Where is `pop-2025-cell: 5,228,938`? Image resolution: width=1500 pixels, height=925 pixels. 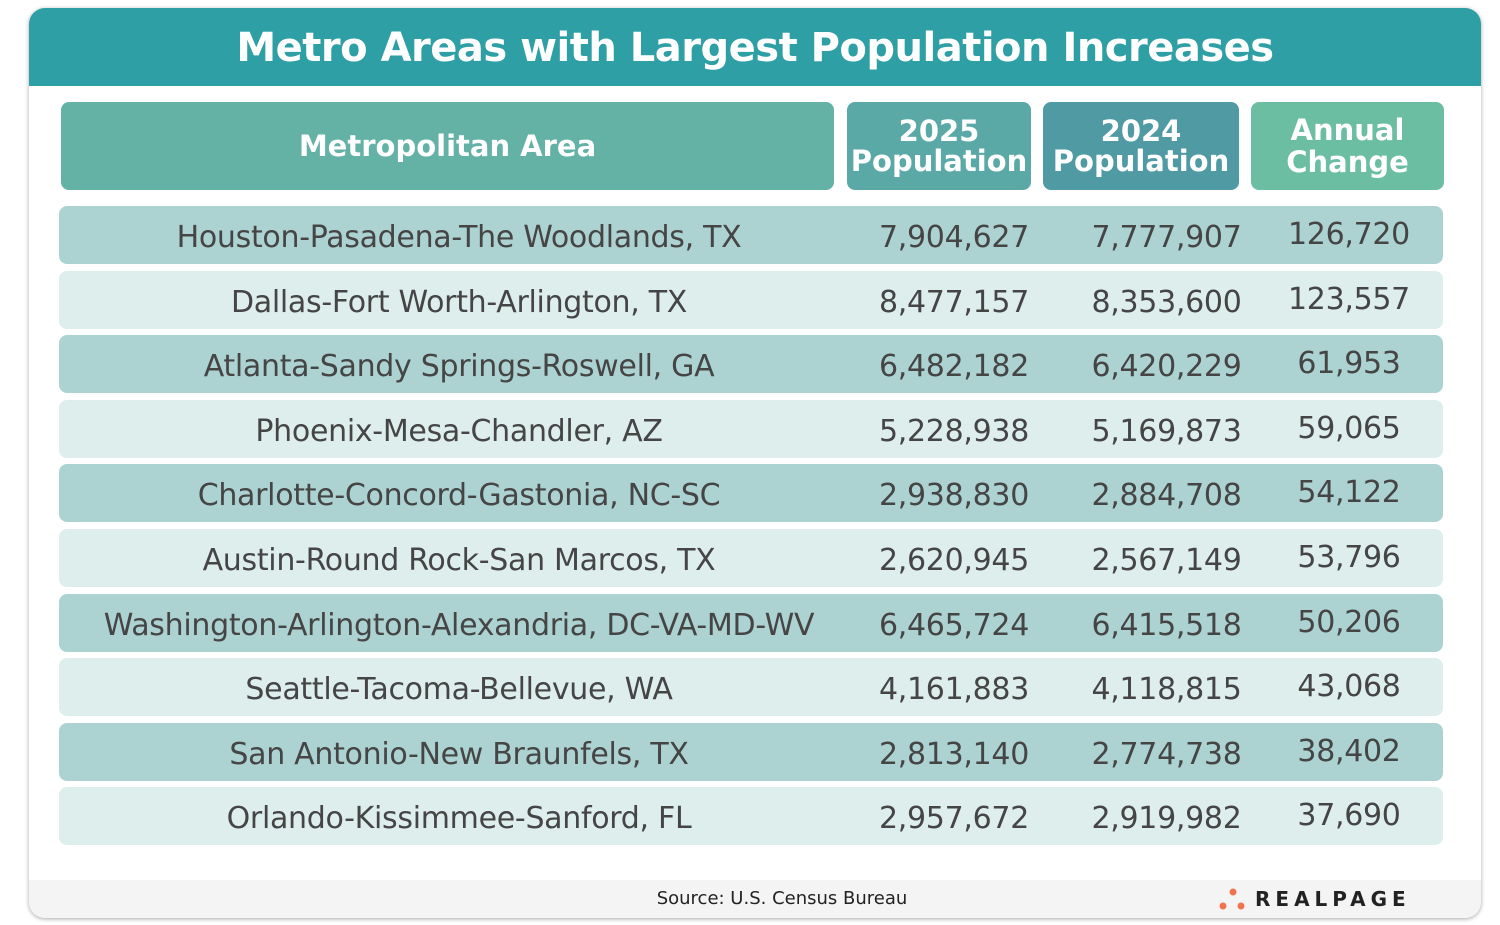
pop-2025-cell: 5,228,938 is located at coordinates (954, 431).